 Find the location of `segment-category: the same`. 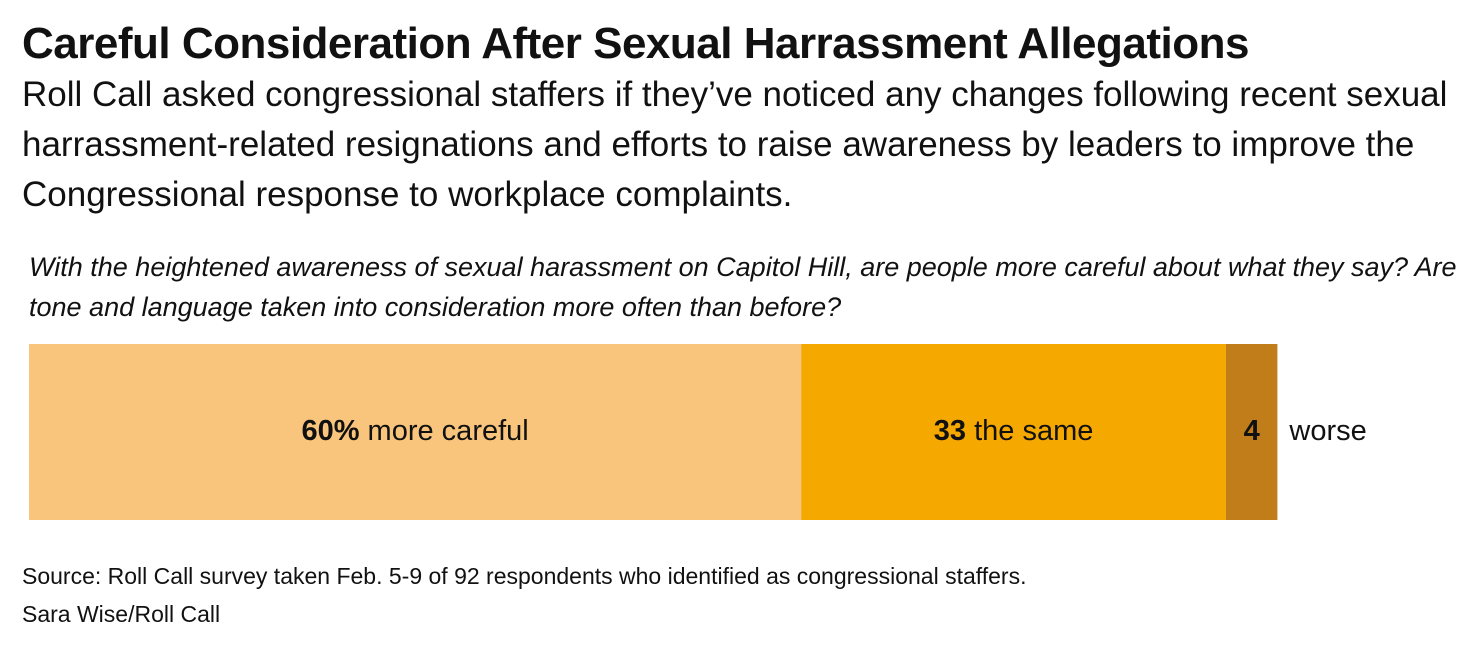

segment-category: the same is located at coordinates (1029, 431).